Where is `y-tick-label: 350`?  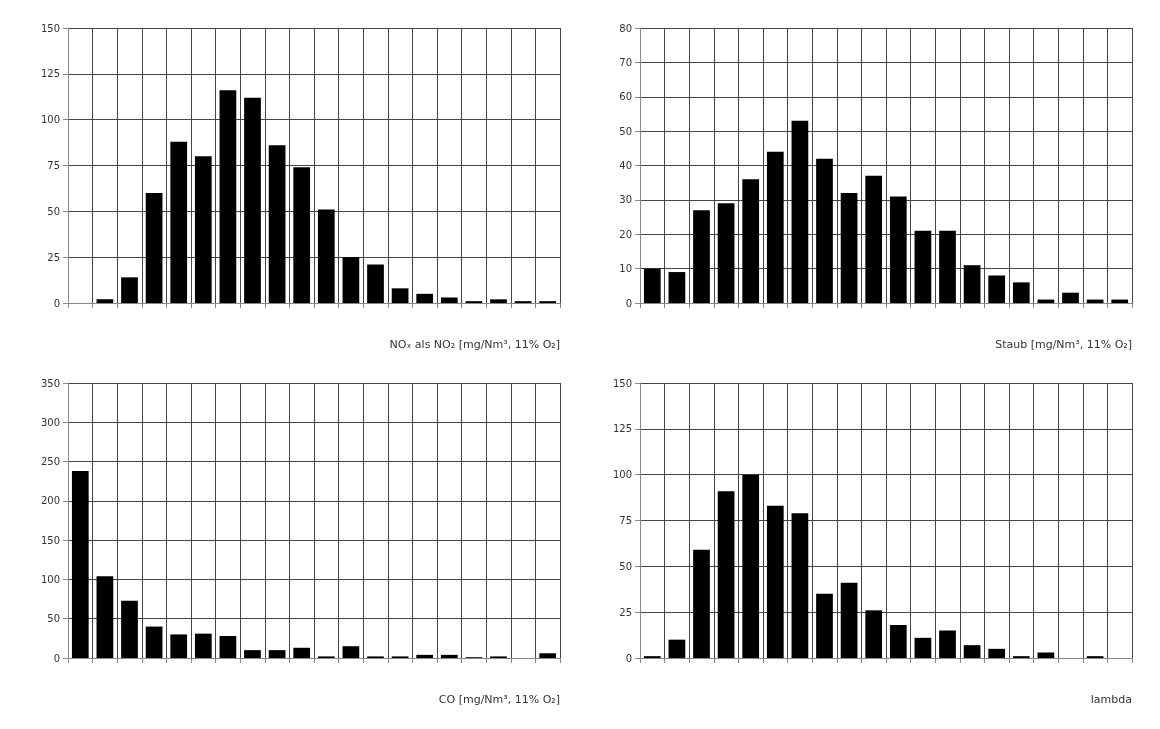 y-tick-label: 350 is located at coordinates (50, 383).